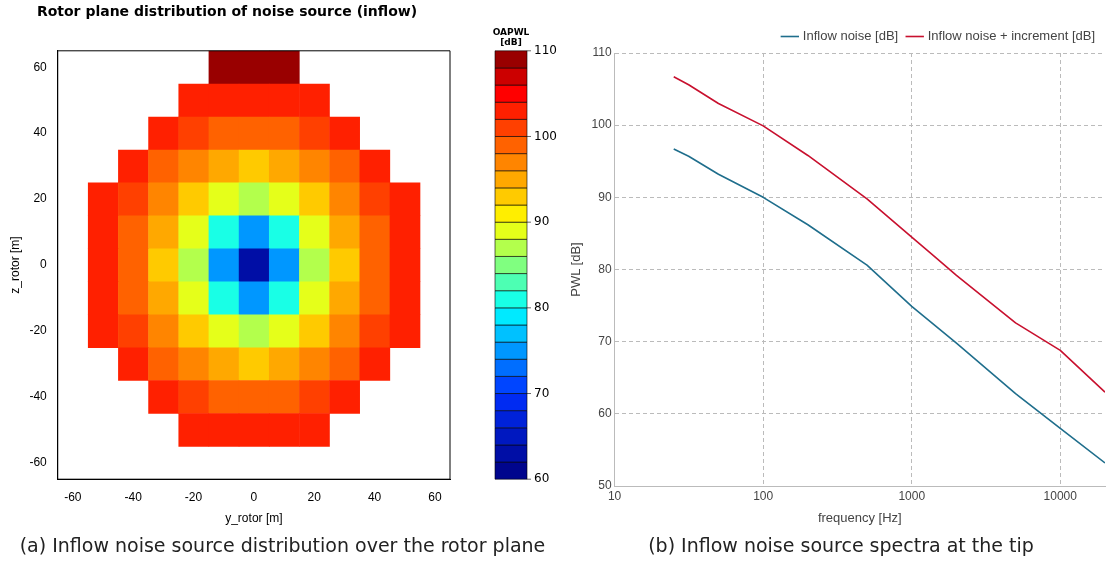 This screenshot has width=1117, height=574. What do you see at coordinates (40, 198) in the screenshot?
I see `y-tick-label: 20` at bounding box center [40, 198].